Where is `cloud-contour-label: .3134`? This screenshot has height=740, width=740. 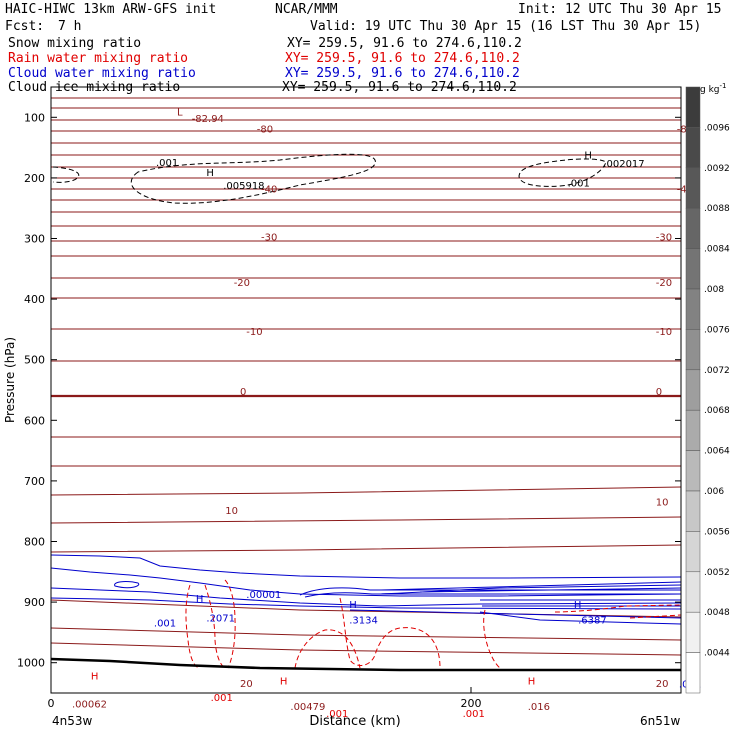
cloud-contour-label: .3134 is located at coordinates (363, 620).